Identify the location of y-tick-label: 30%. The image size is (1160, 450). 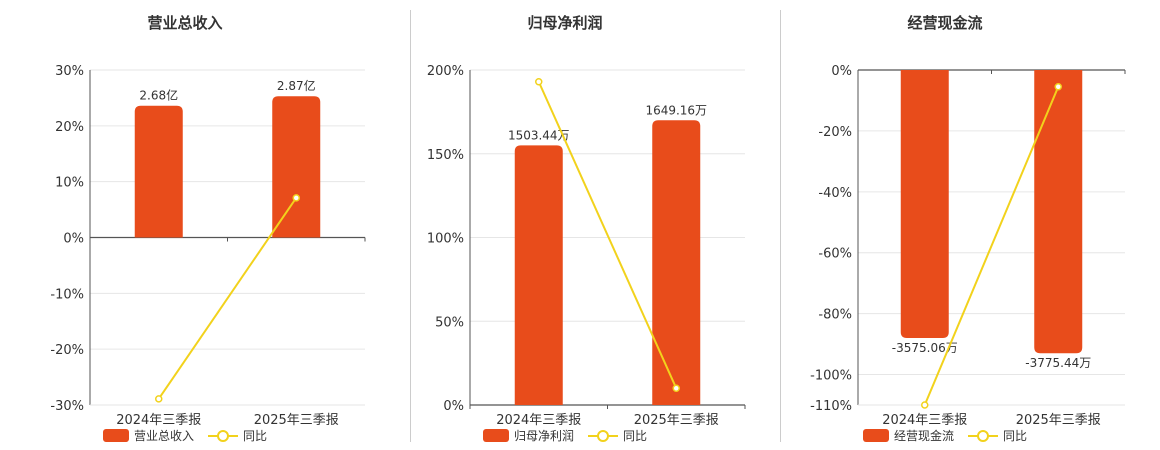
(69, 71).